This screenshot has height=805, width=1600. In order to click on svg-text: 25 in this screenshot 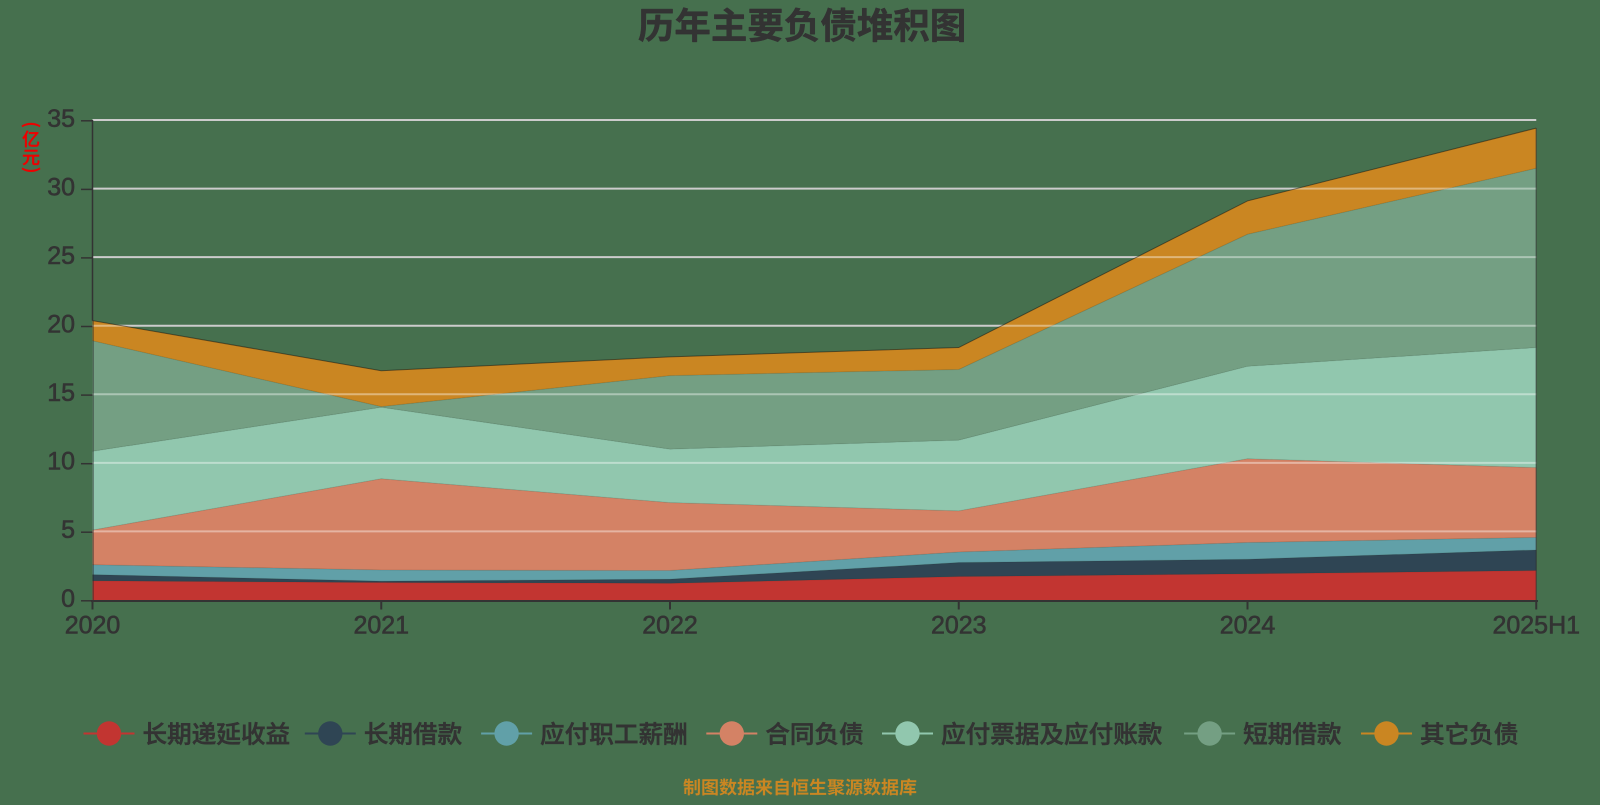, I will do `click(61, 256)`.